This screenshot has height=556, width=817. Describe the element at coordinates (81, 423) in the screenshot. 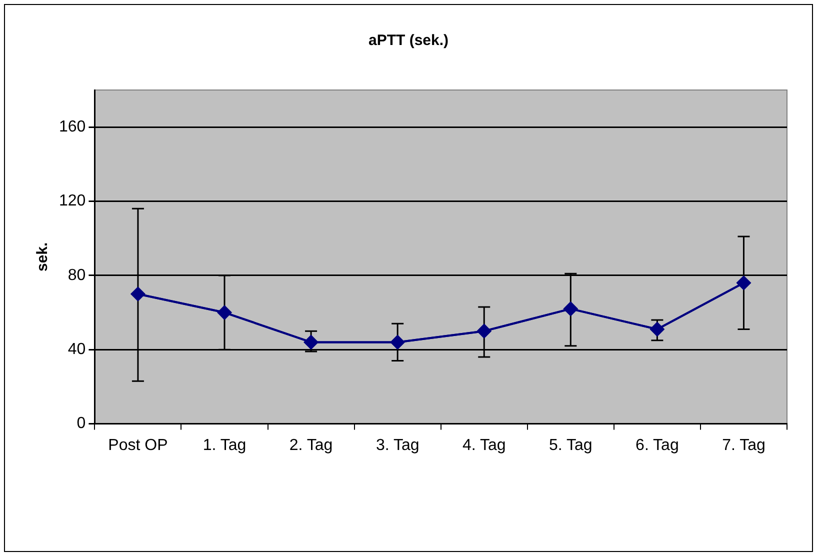

I see `y-tick-label: 0` at that location.